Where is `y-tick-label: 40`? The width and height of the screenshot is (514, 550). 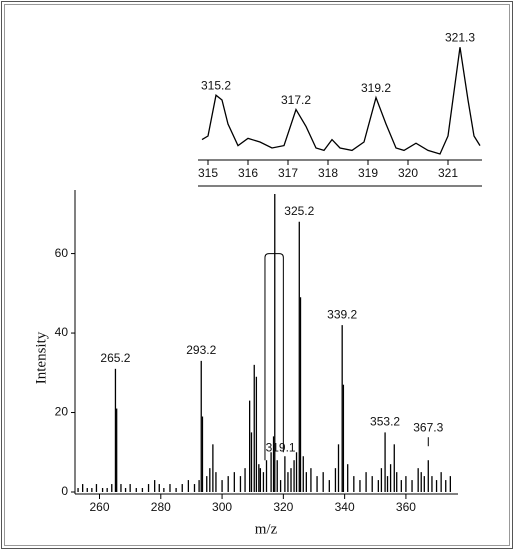
y-tick-label: 40 is located at coordinates (62, 332).